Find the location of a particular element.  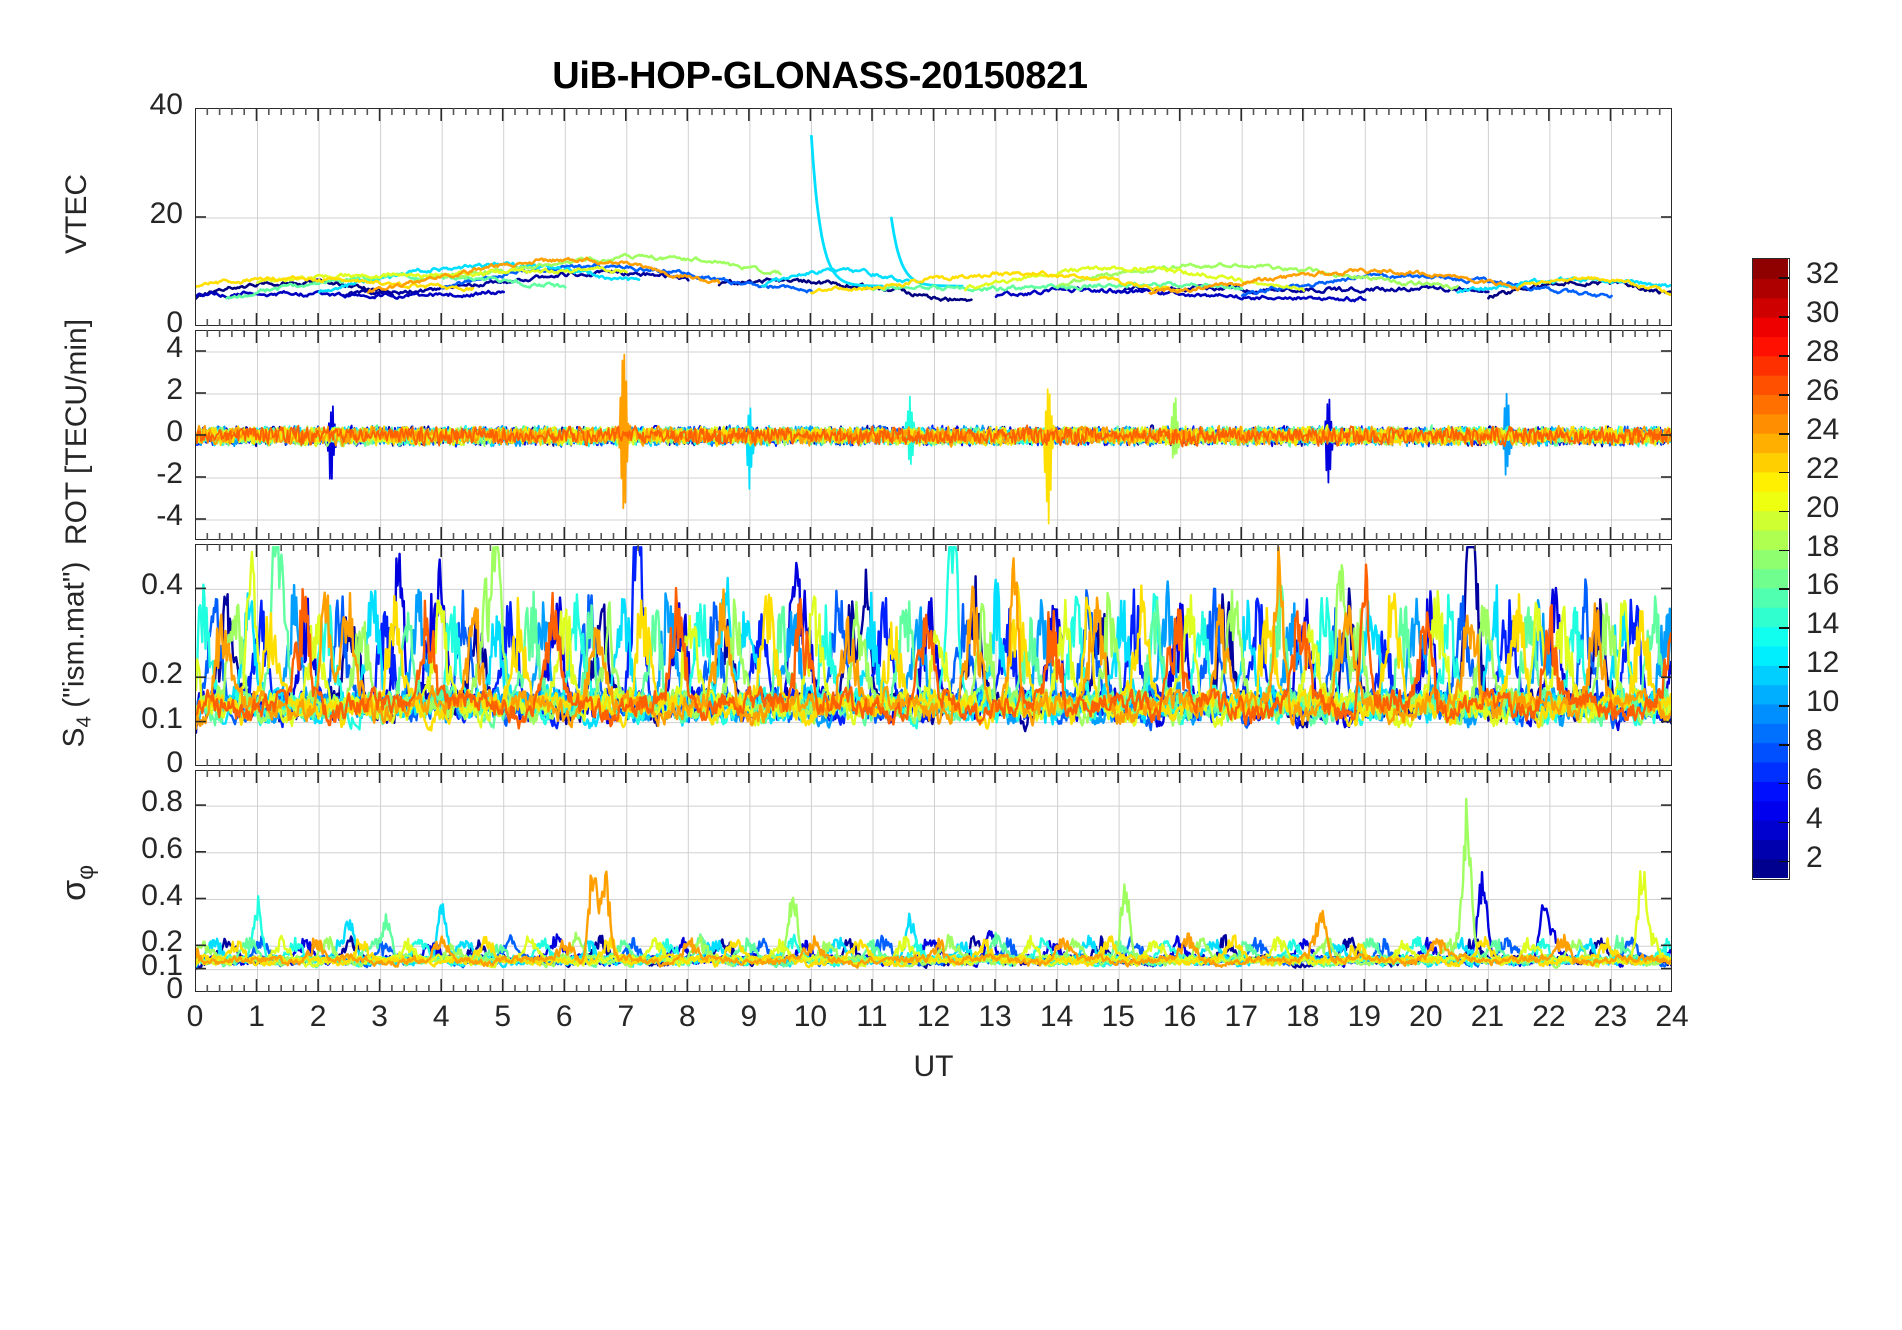

xtick-20: 20 is located at coordinates (1426, 1016).